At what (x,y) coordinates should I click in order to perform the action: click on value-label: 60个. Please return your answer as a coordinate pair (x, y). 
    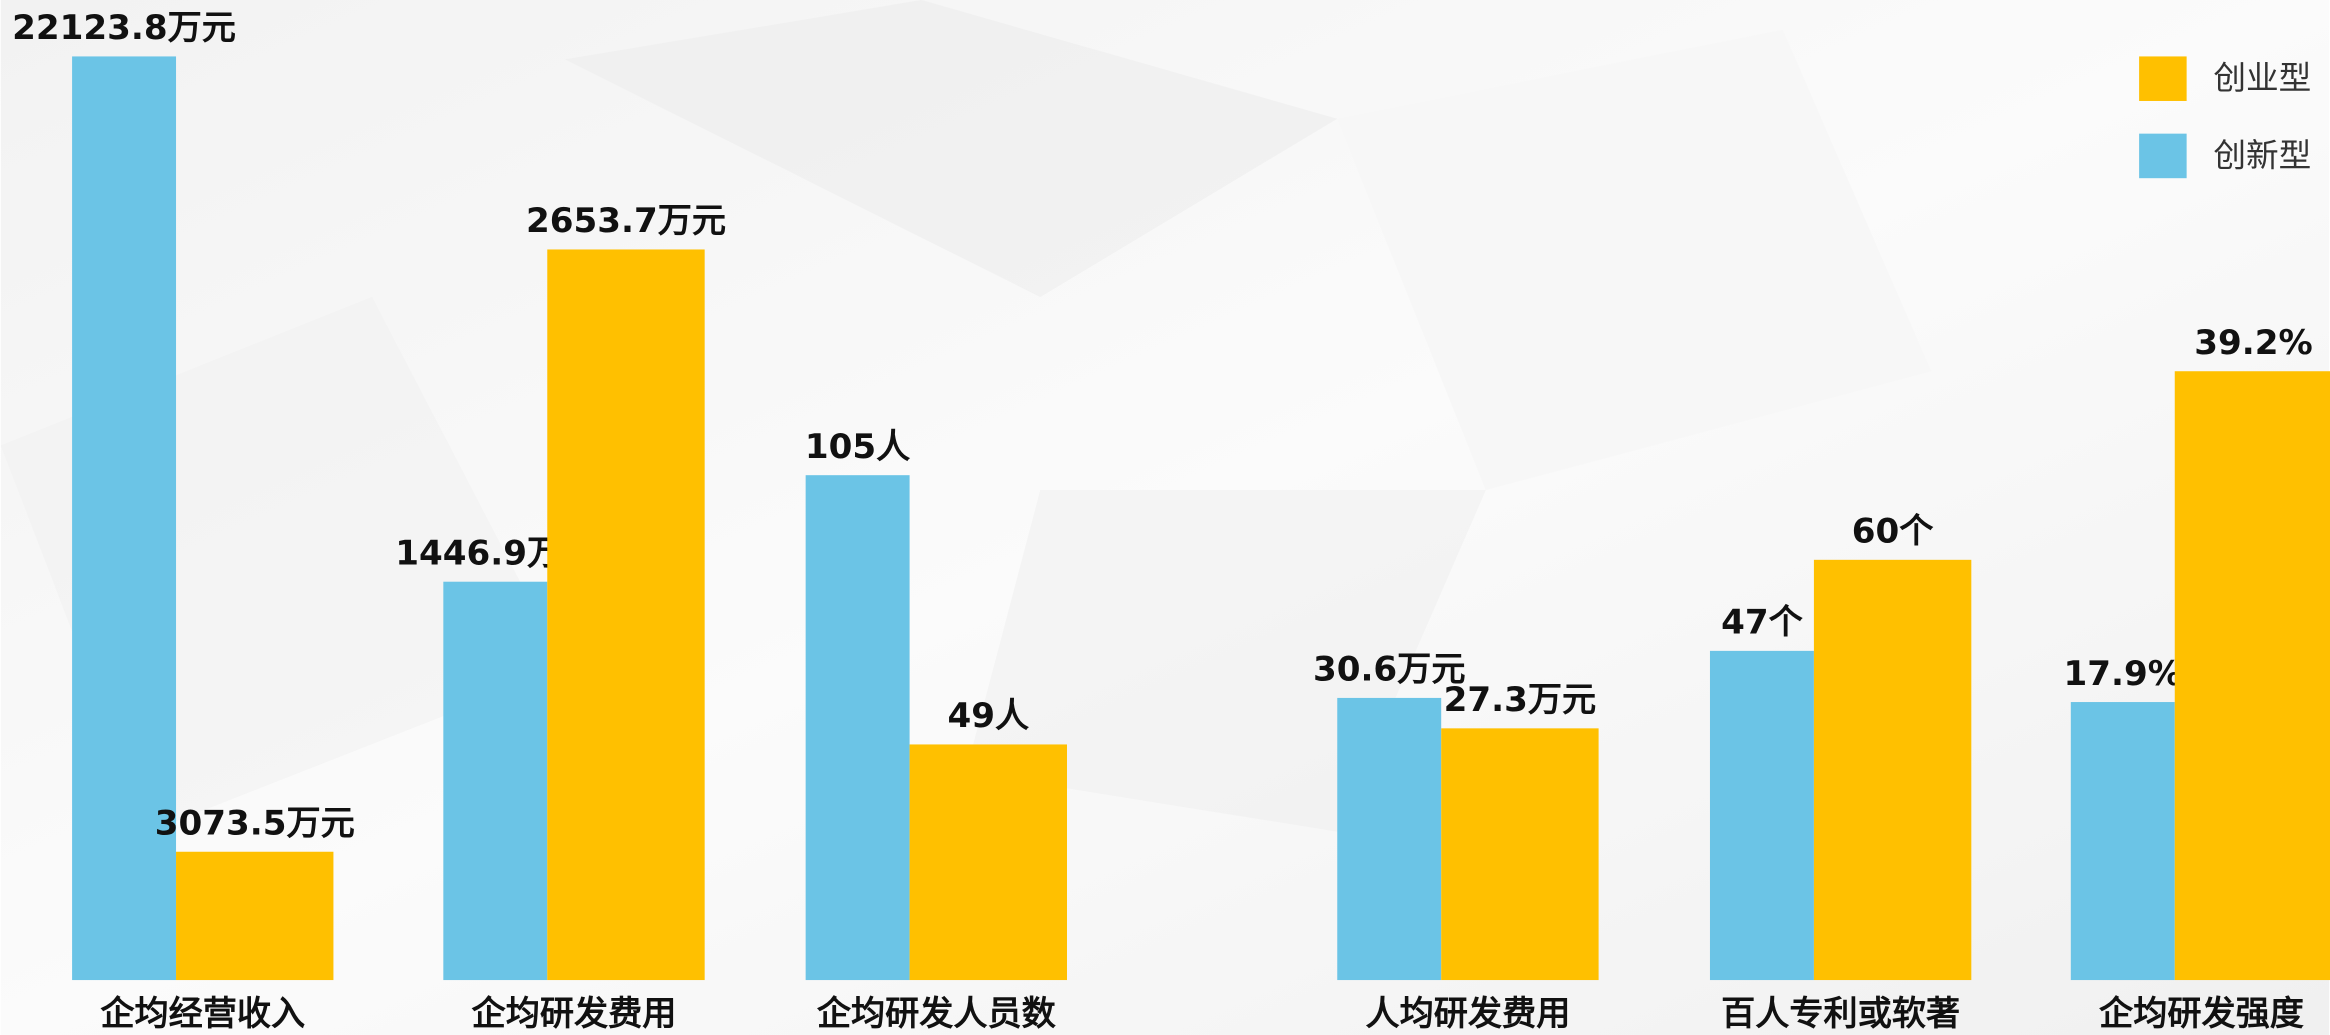
    Looking at the image, I should click on (1893, 532).